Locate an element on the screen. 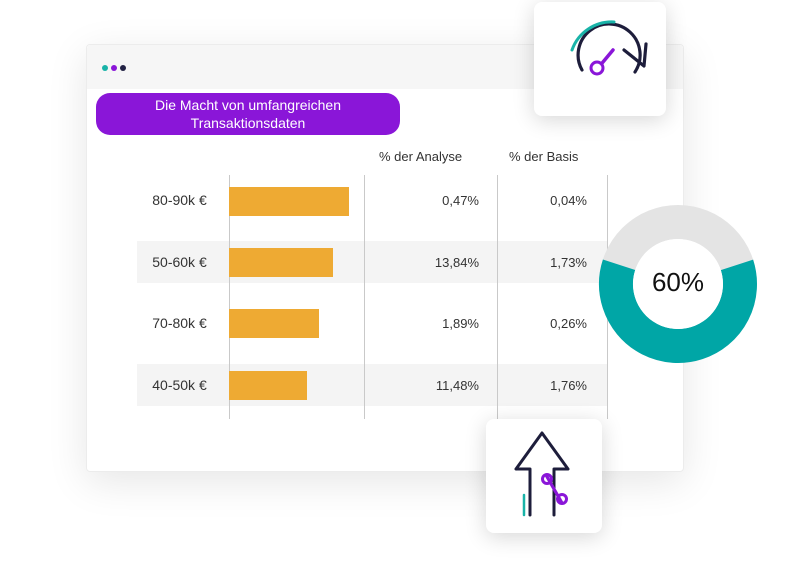 The height and width of the screenshot is (586, 800). window-dot-teal is located at coordinates (105, 68).